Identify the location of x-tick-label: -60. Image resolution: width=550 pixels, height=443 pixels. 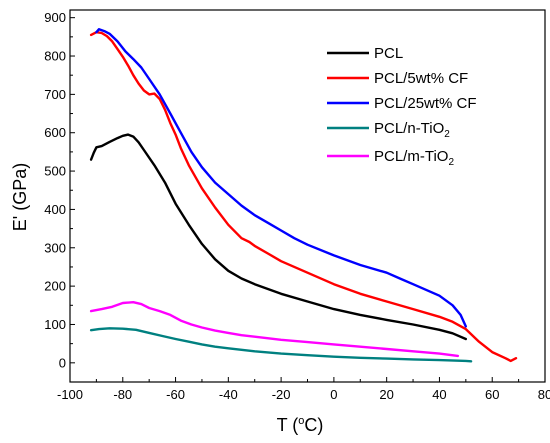
(175, 394).